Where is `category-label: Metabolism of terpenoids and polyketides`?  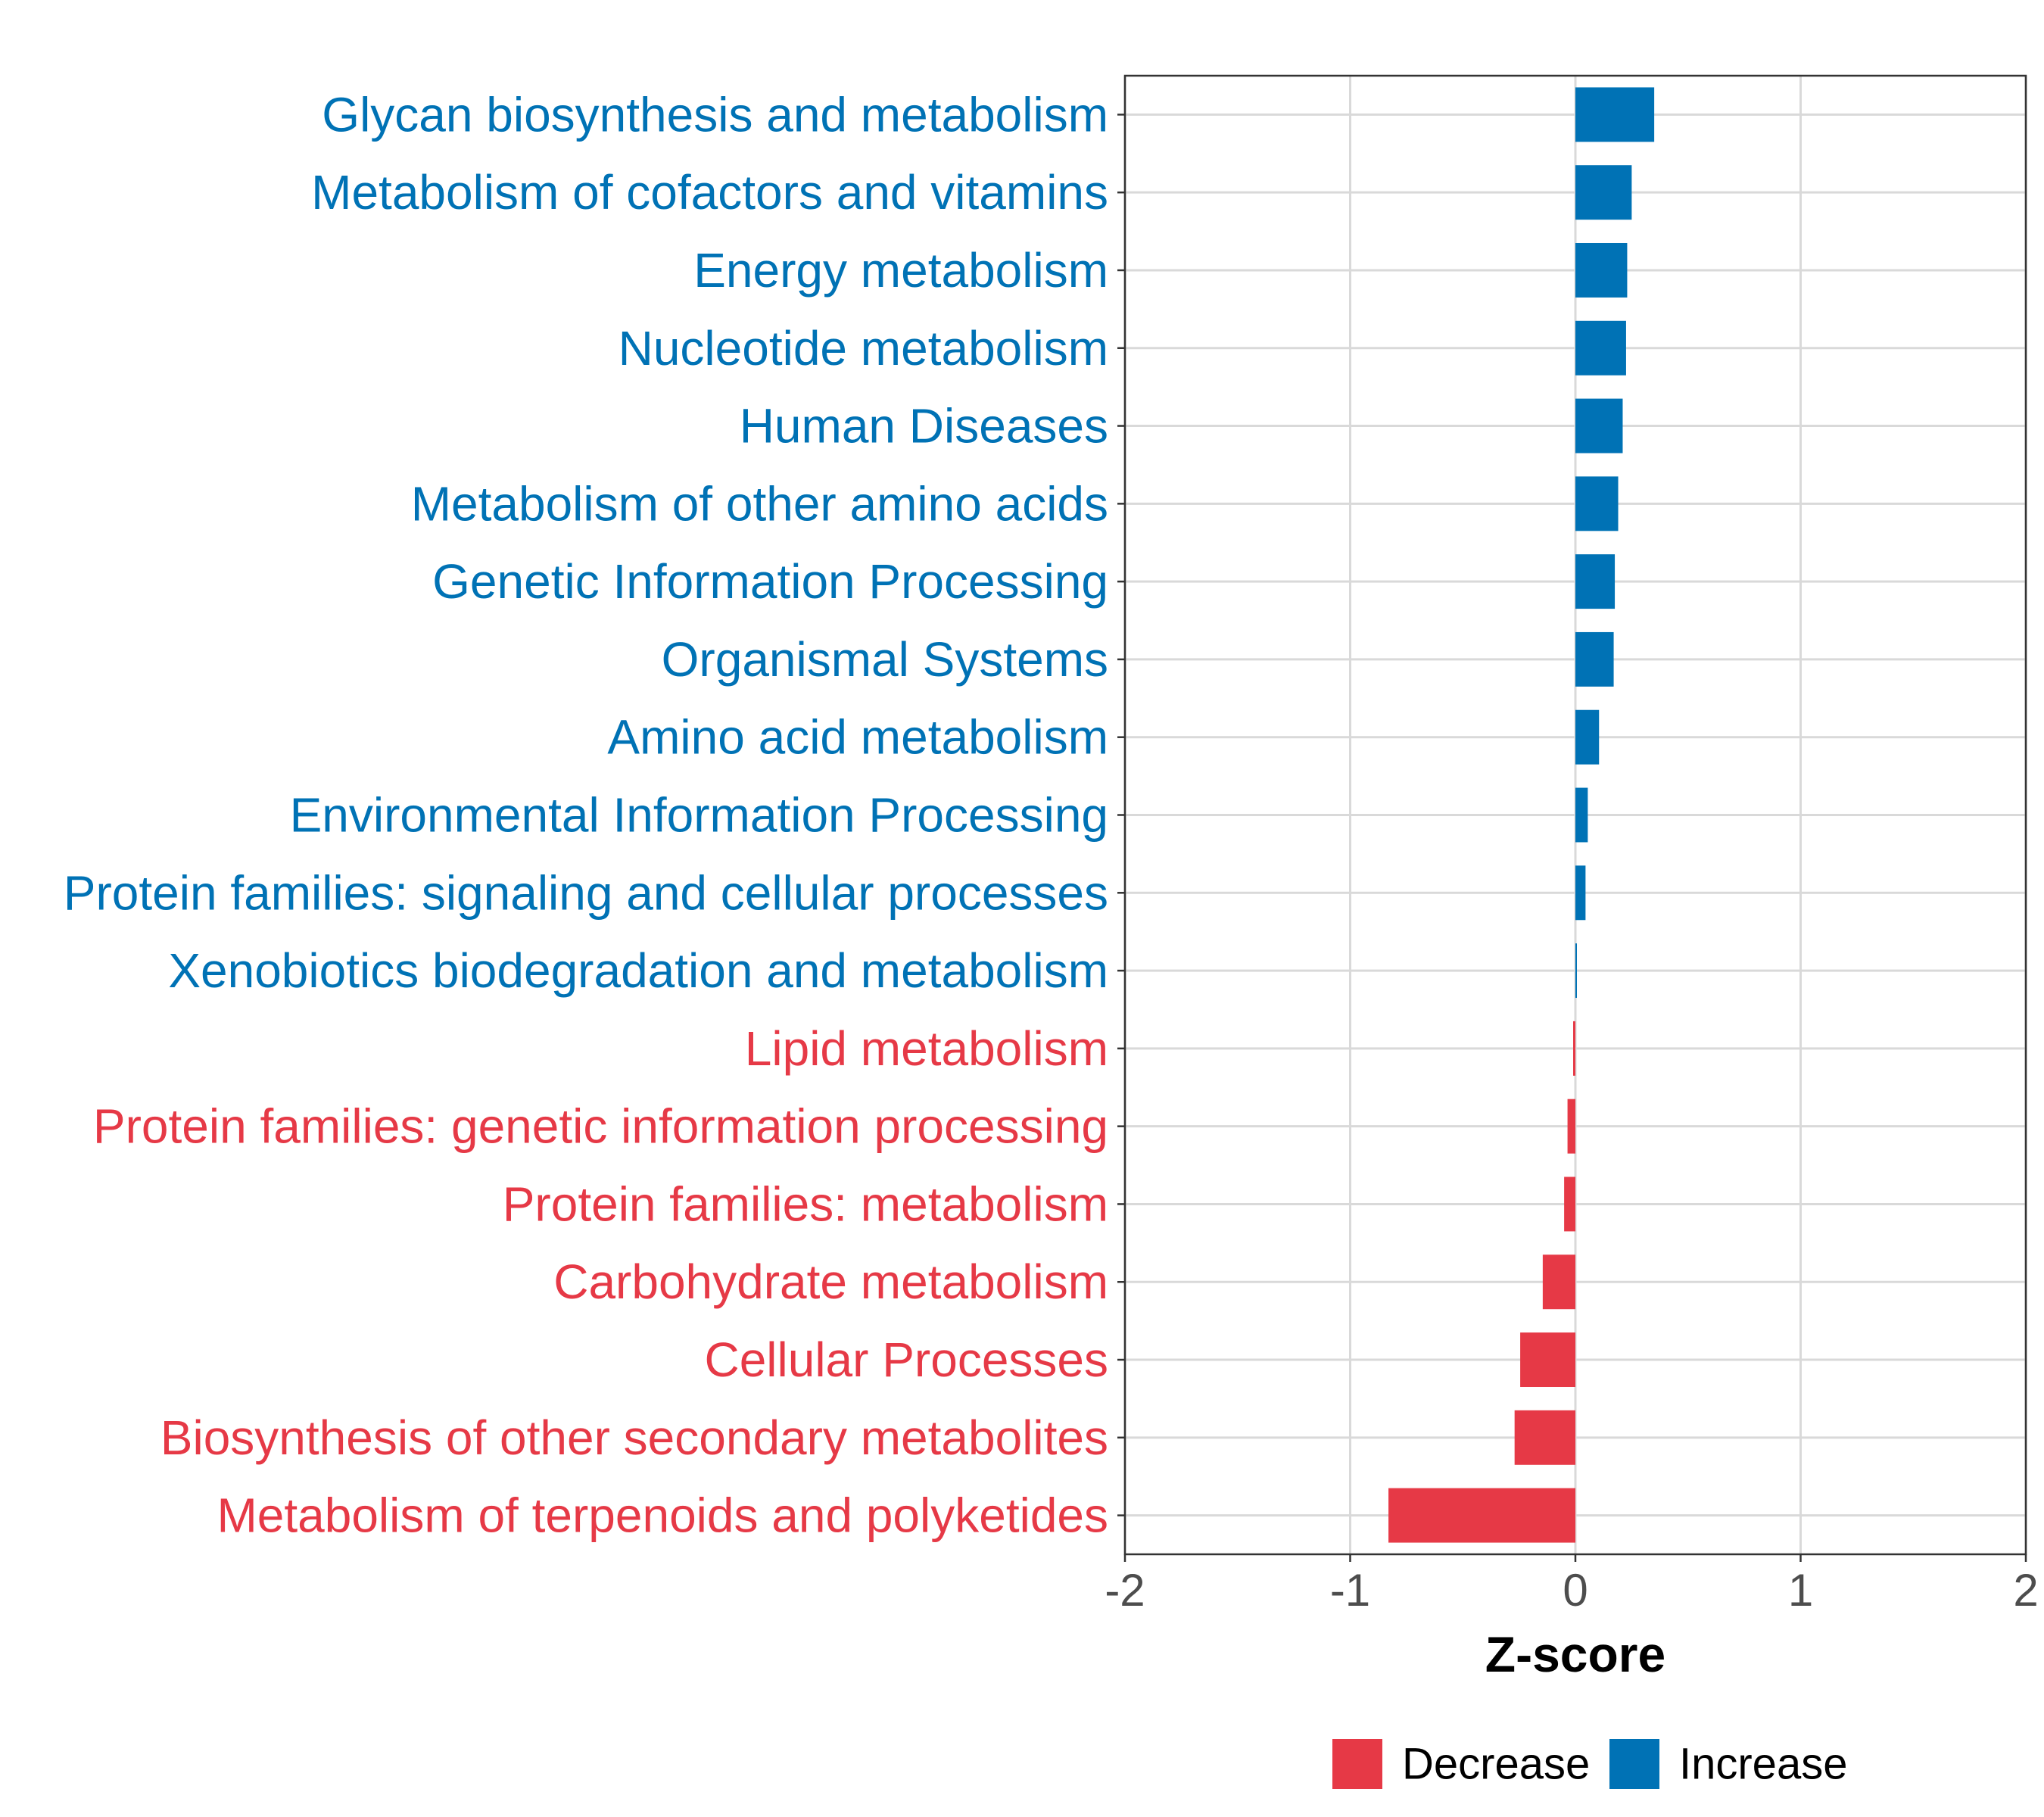 category-label: Metabolism of terpenoids and polyketides is located at coordinates (662, 1515).